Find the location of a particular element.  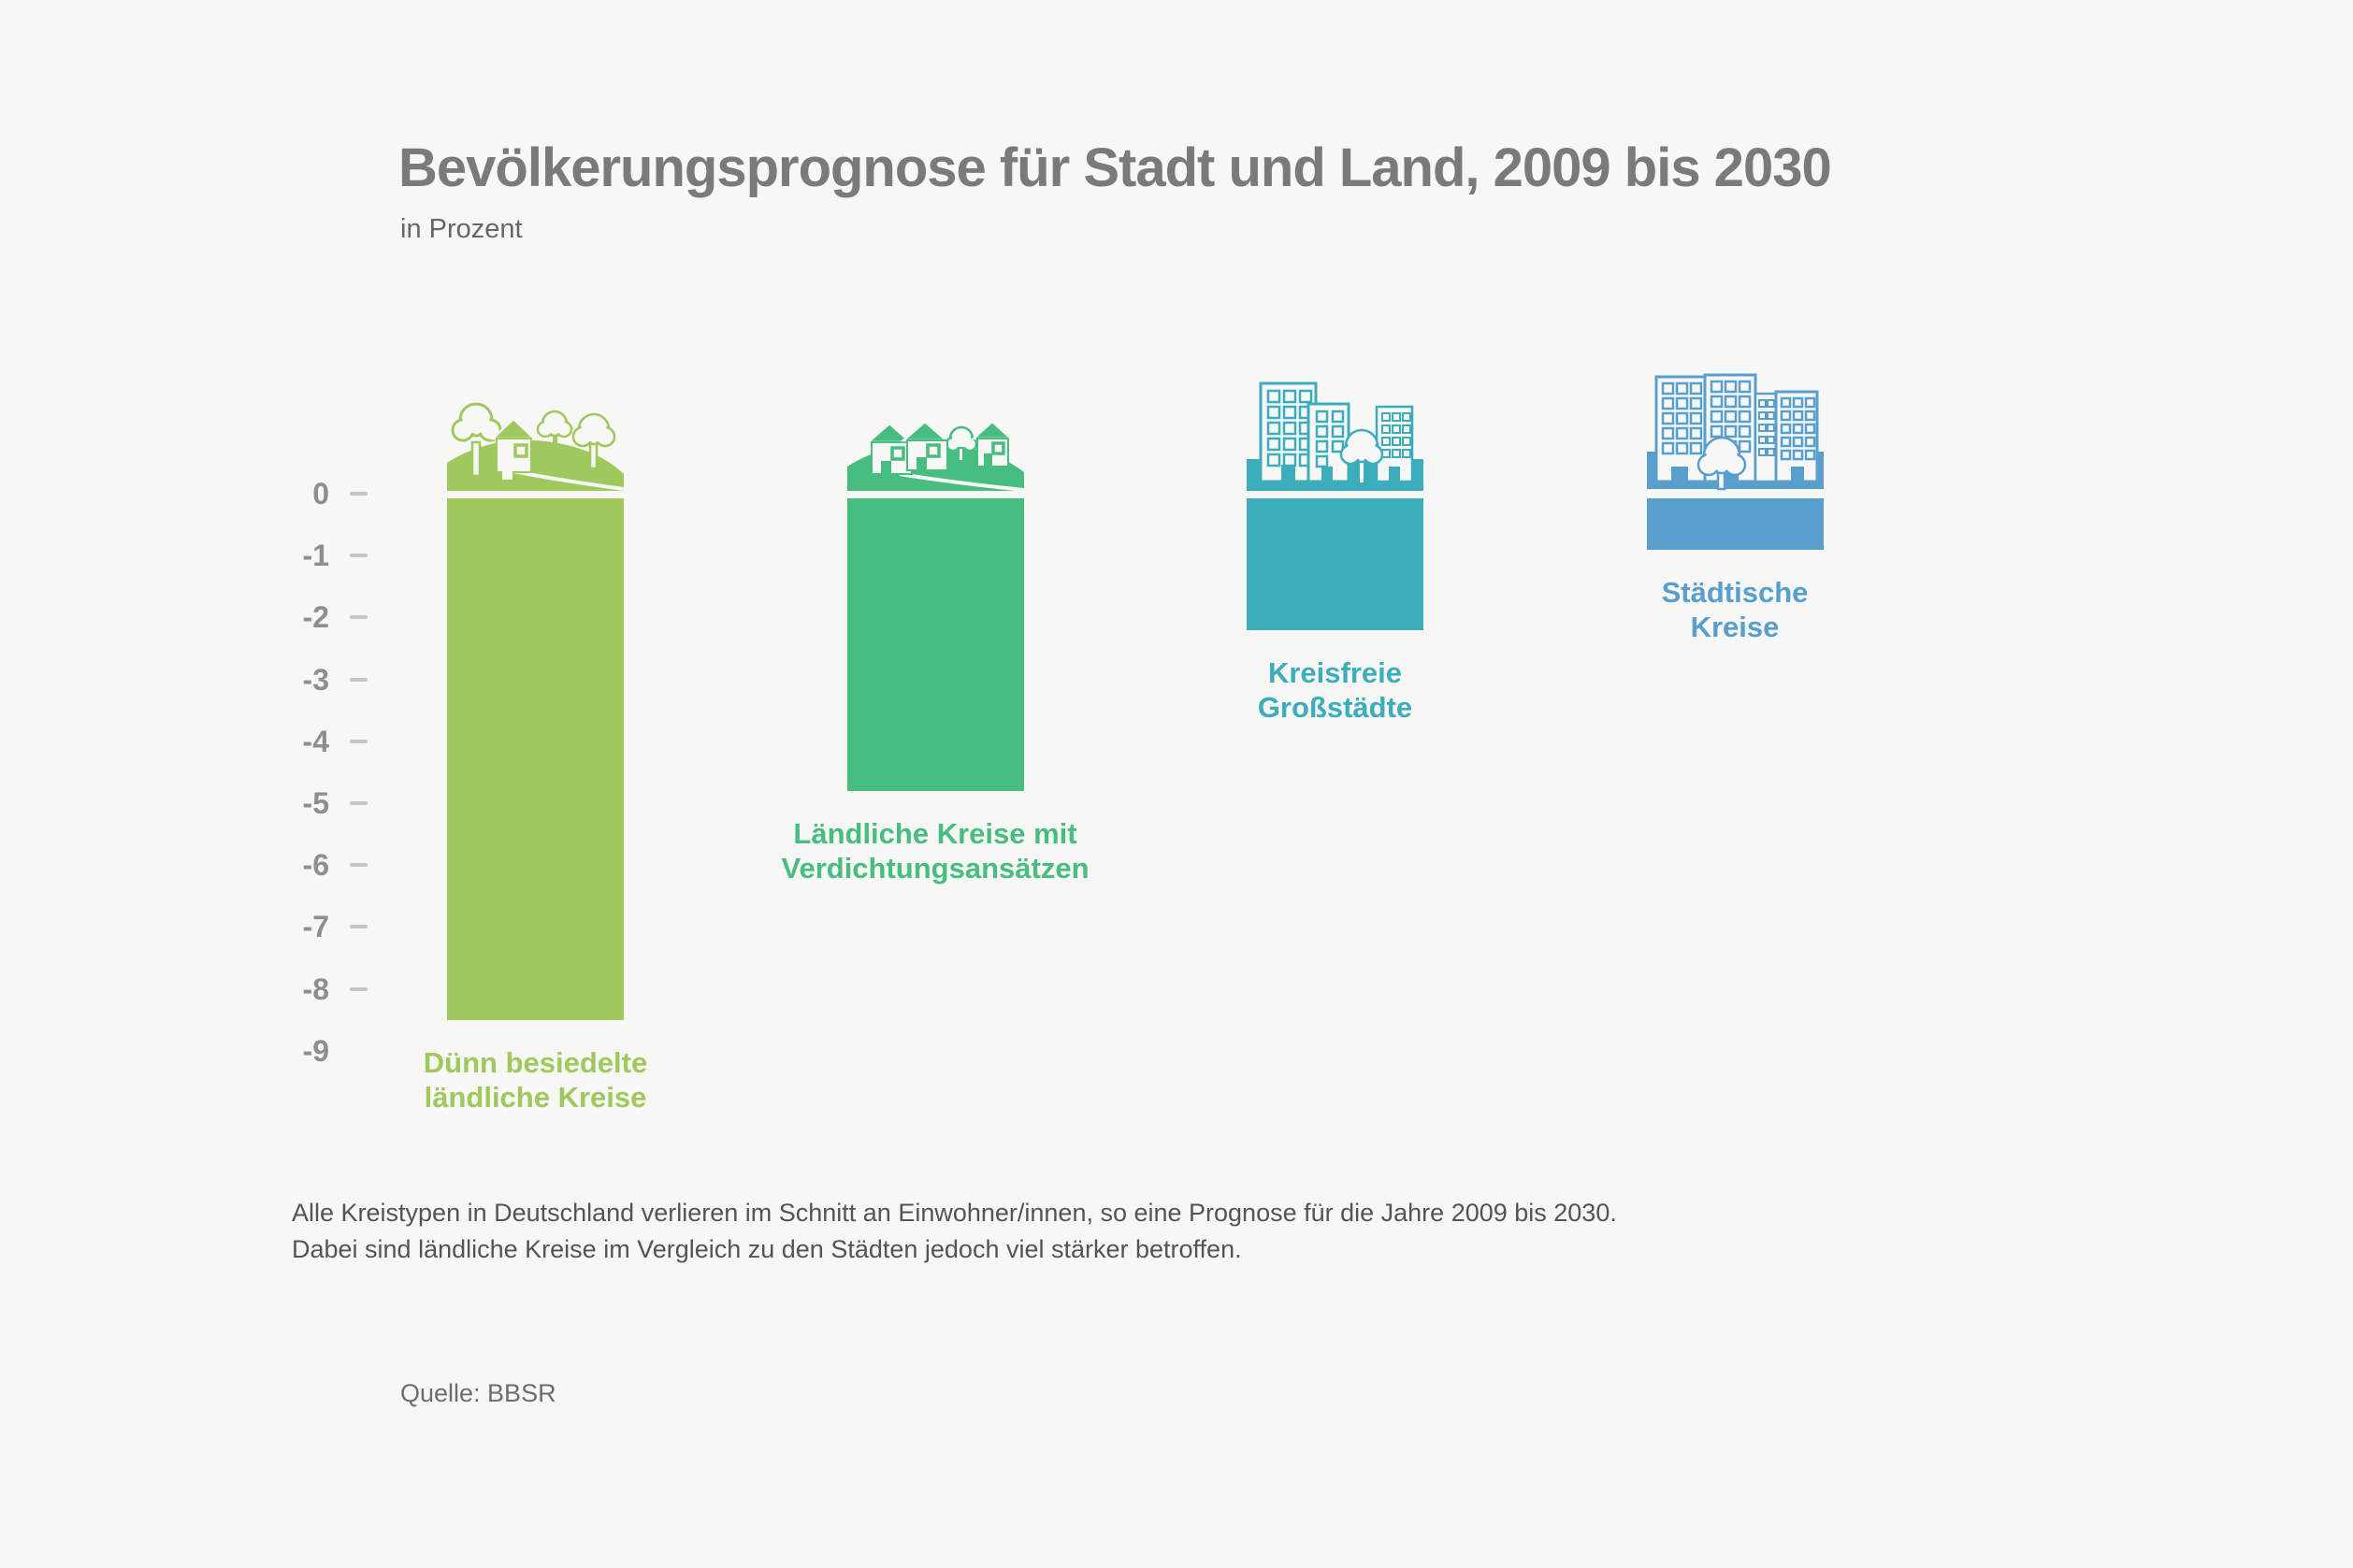

rural-sparse-icon is located at coordinates (536, 446).